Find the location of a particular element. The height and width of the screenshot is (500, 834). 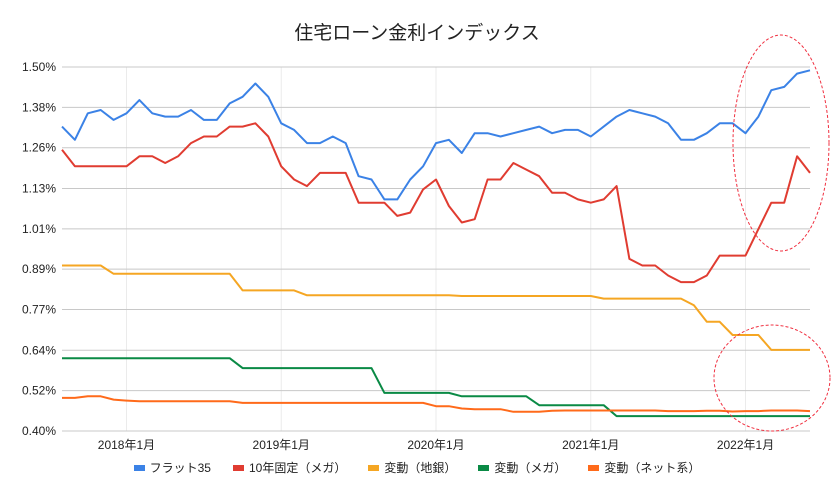

y-tick-label: 1.38% is located at coordinates (39, 107).